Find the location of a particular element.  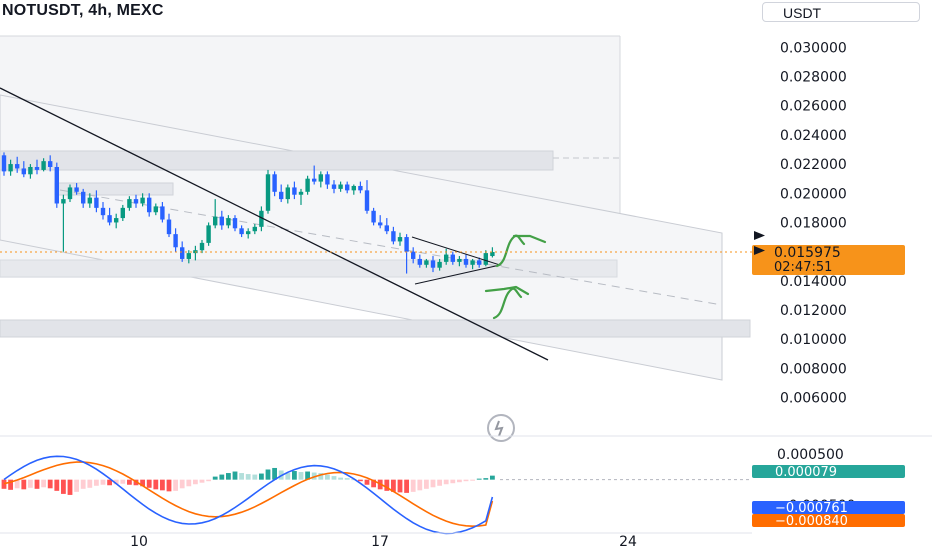

price-tick-label: 0.028000 is located at coordinates (813, 77).